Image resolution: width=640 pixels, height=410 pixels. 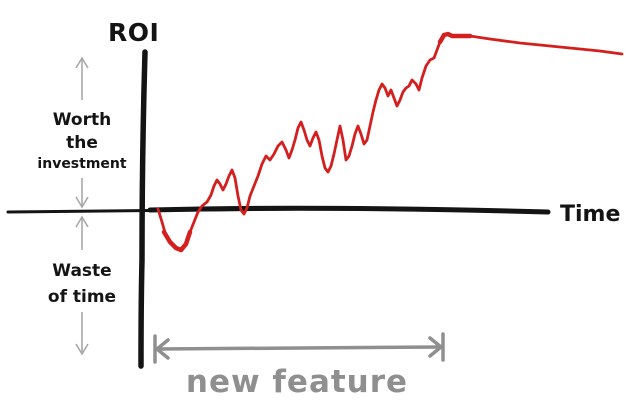 I want to click on y-axis, so click(x=143, y=209).